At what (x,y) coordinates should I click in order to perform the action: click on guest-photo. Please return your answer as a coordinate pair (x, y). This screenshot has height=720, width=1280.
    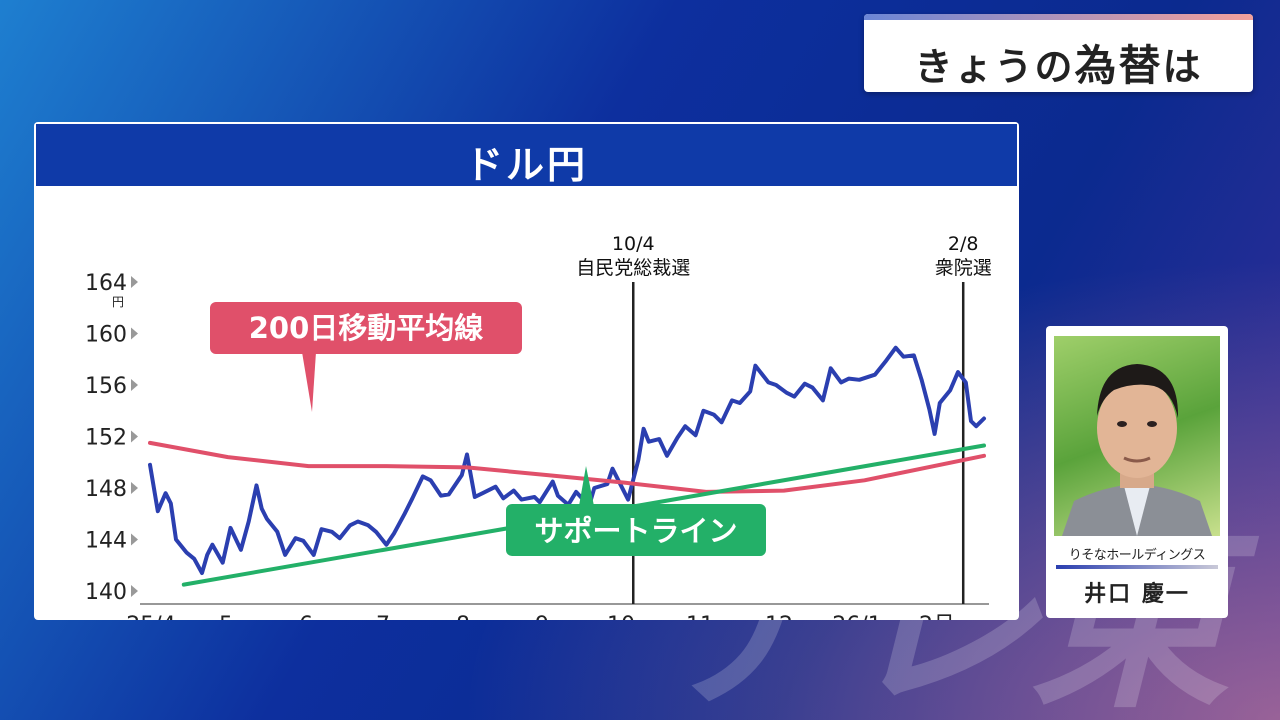
    Looking at the image, I should click on (1137, 436).